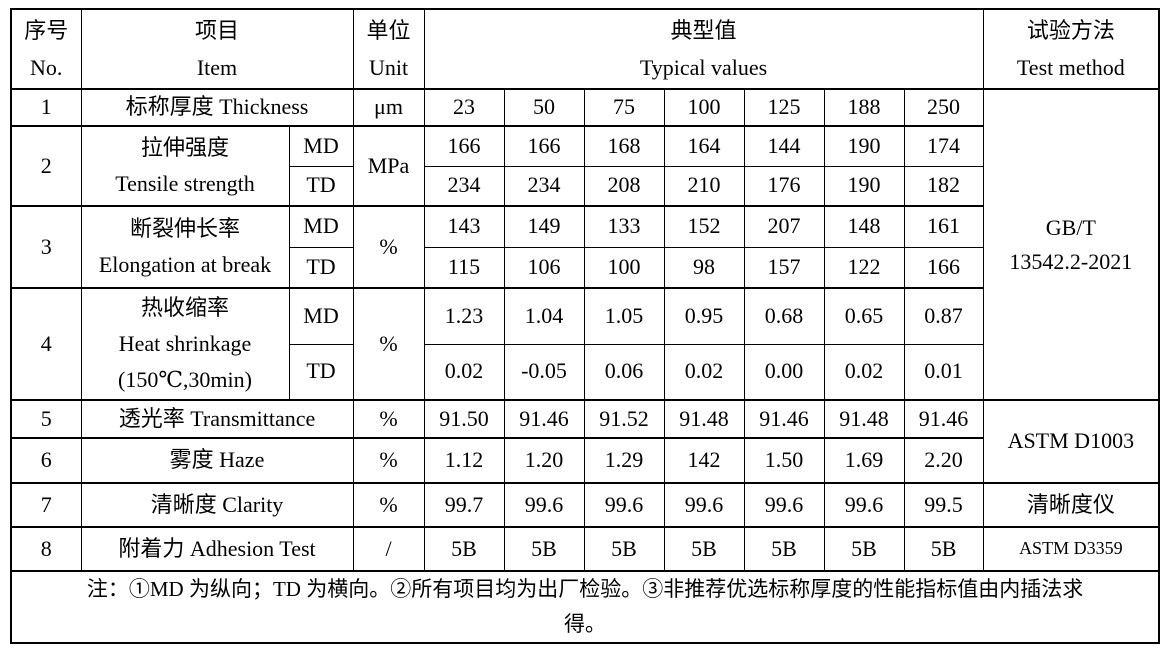  Describe the element at coordinates (864, 460) in the screenshot. I see `value-cell: 1.69` at that location.